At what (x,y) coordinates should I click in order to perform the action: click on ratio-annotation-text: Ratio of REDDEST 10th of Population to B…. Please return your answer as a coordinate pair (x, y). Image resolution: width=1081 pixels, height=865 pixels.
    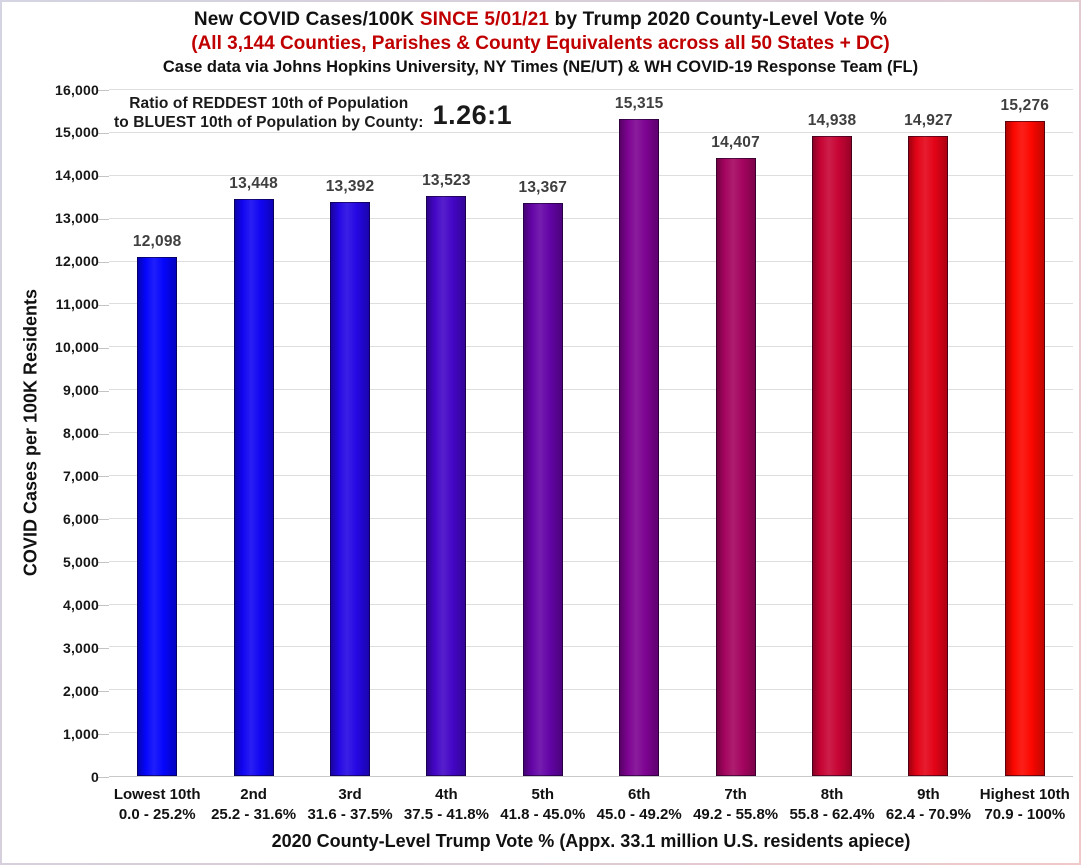
    Looking at the image, I should click on (269, 113).